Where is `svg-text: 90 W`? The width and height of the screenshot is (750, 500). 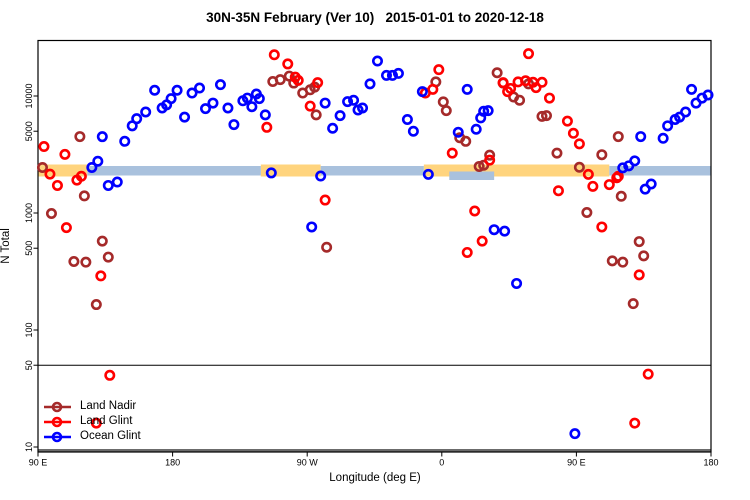 svg-text: 90 W is located at coordinates (308, 463).